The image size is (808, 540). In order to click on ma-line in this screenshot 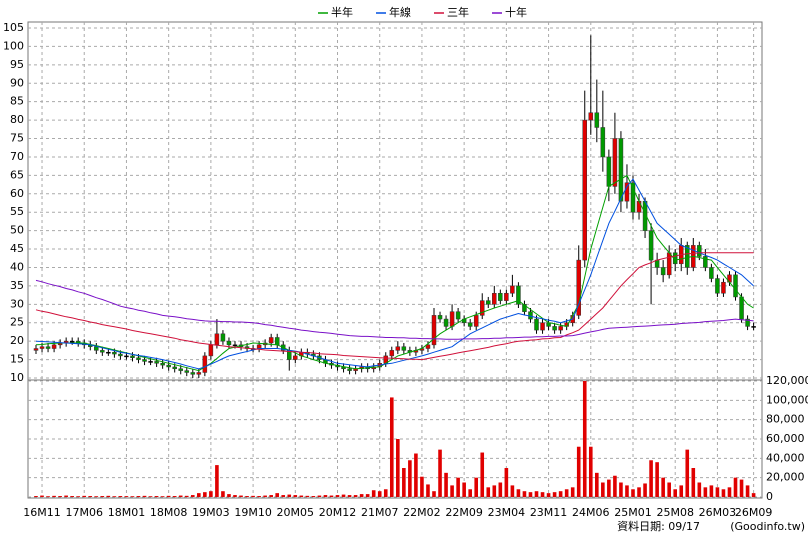, I will do `click(394, 309)`.